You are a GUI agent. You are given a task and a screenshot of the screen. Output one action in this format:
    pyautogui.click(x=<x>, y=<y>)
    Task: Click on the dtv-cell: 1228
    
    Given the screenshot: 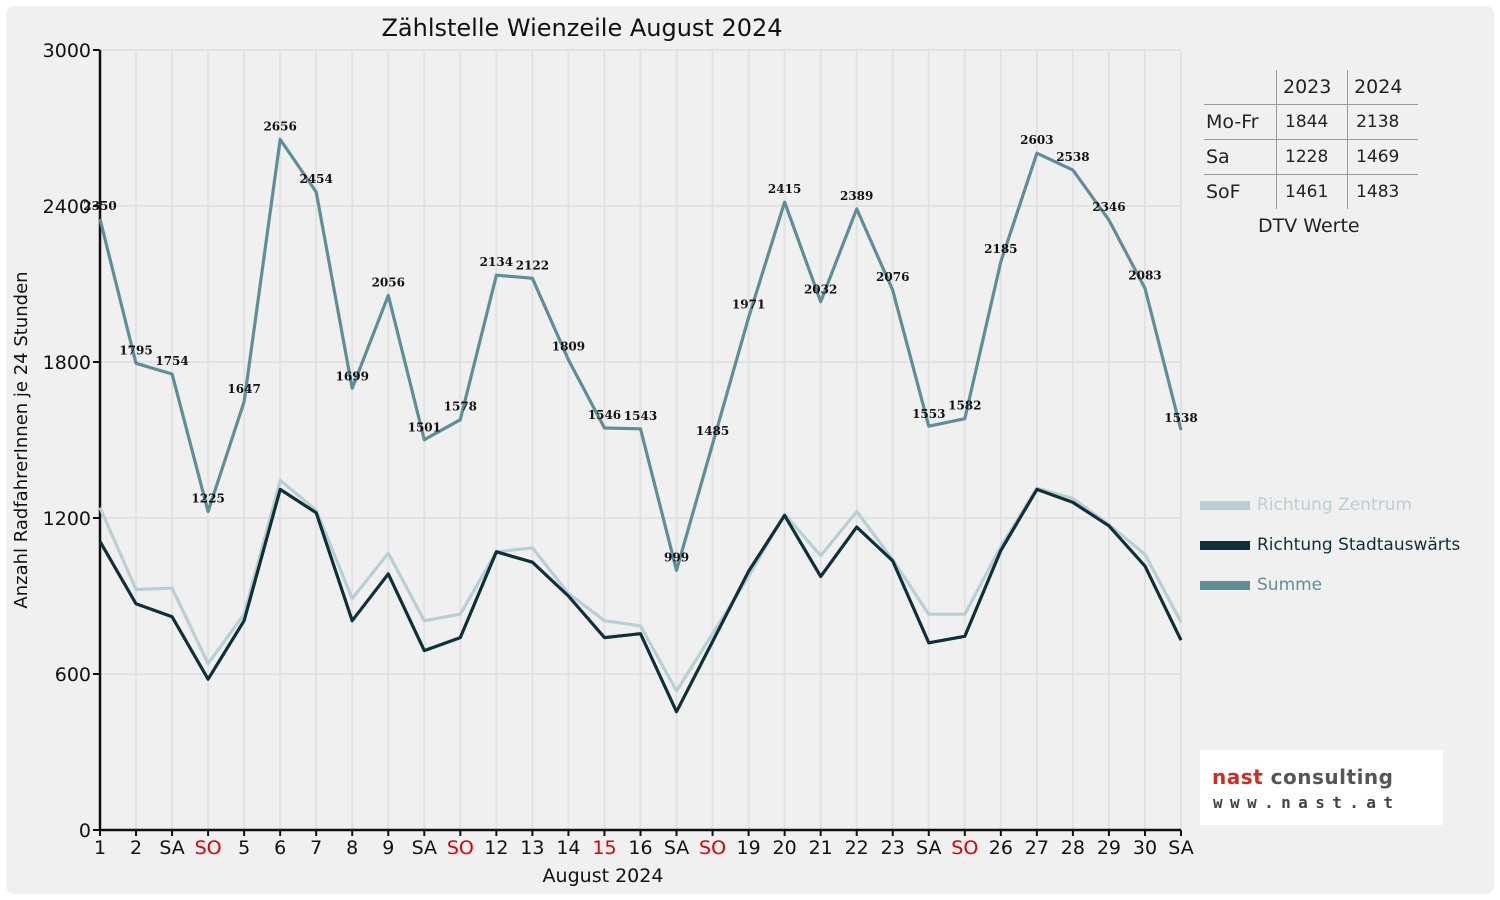 What is the action you would take?
    pyautogui.click(x=1311, y=157)
    